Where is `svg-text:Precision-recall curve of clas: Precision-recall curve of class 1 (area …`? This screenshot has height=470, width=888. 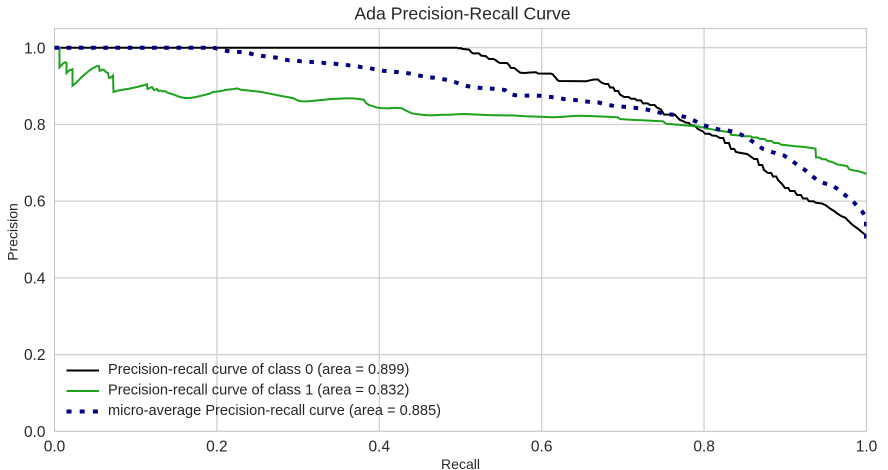
svg-text:Precision-recall curve of clas: Precision-recall curve of class 1 (area … is located at coordinates (258, 390).